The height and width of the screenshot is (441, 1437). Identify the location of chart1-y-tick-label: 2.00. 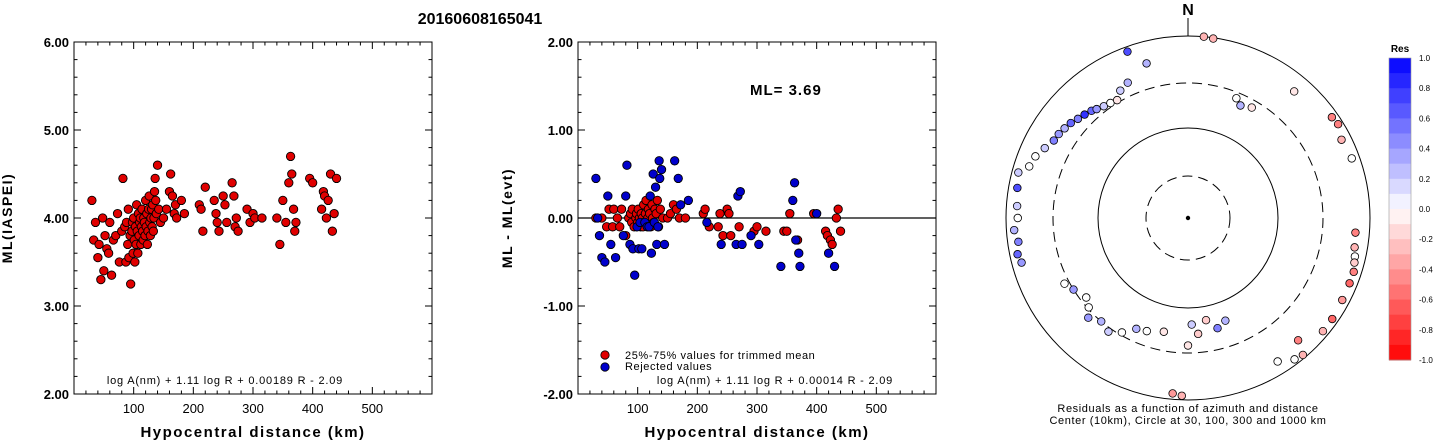
(56, 394).